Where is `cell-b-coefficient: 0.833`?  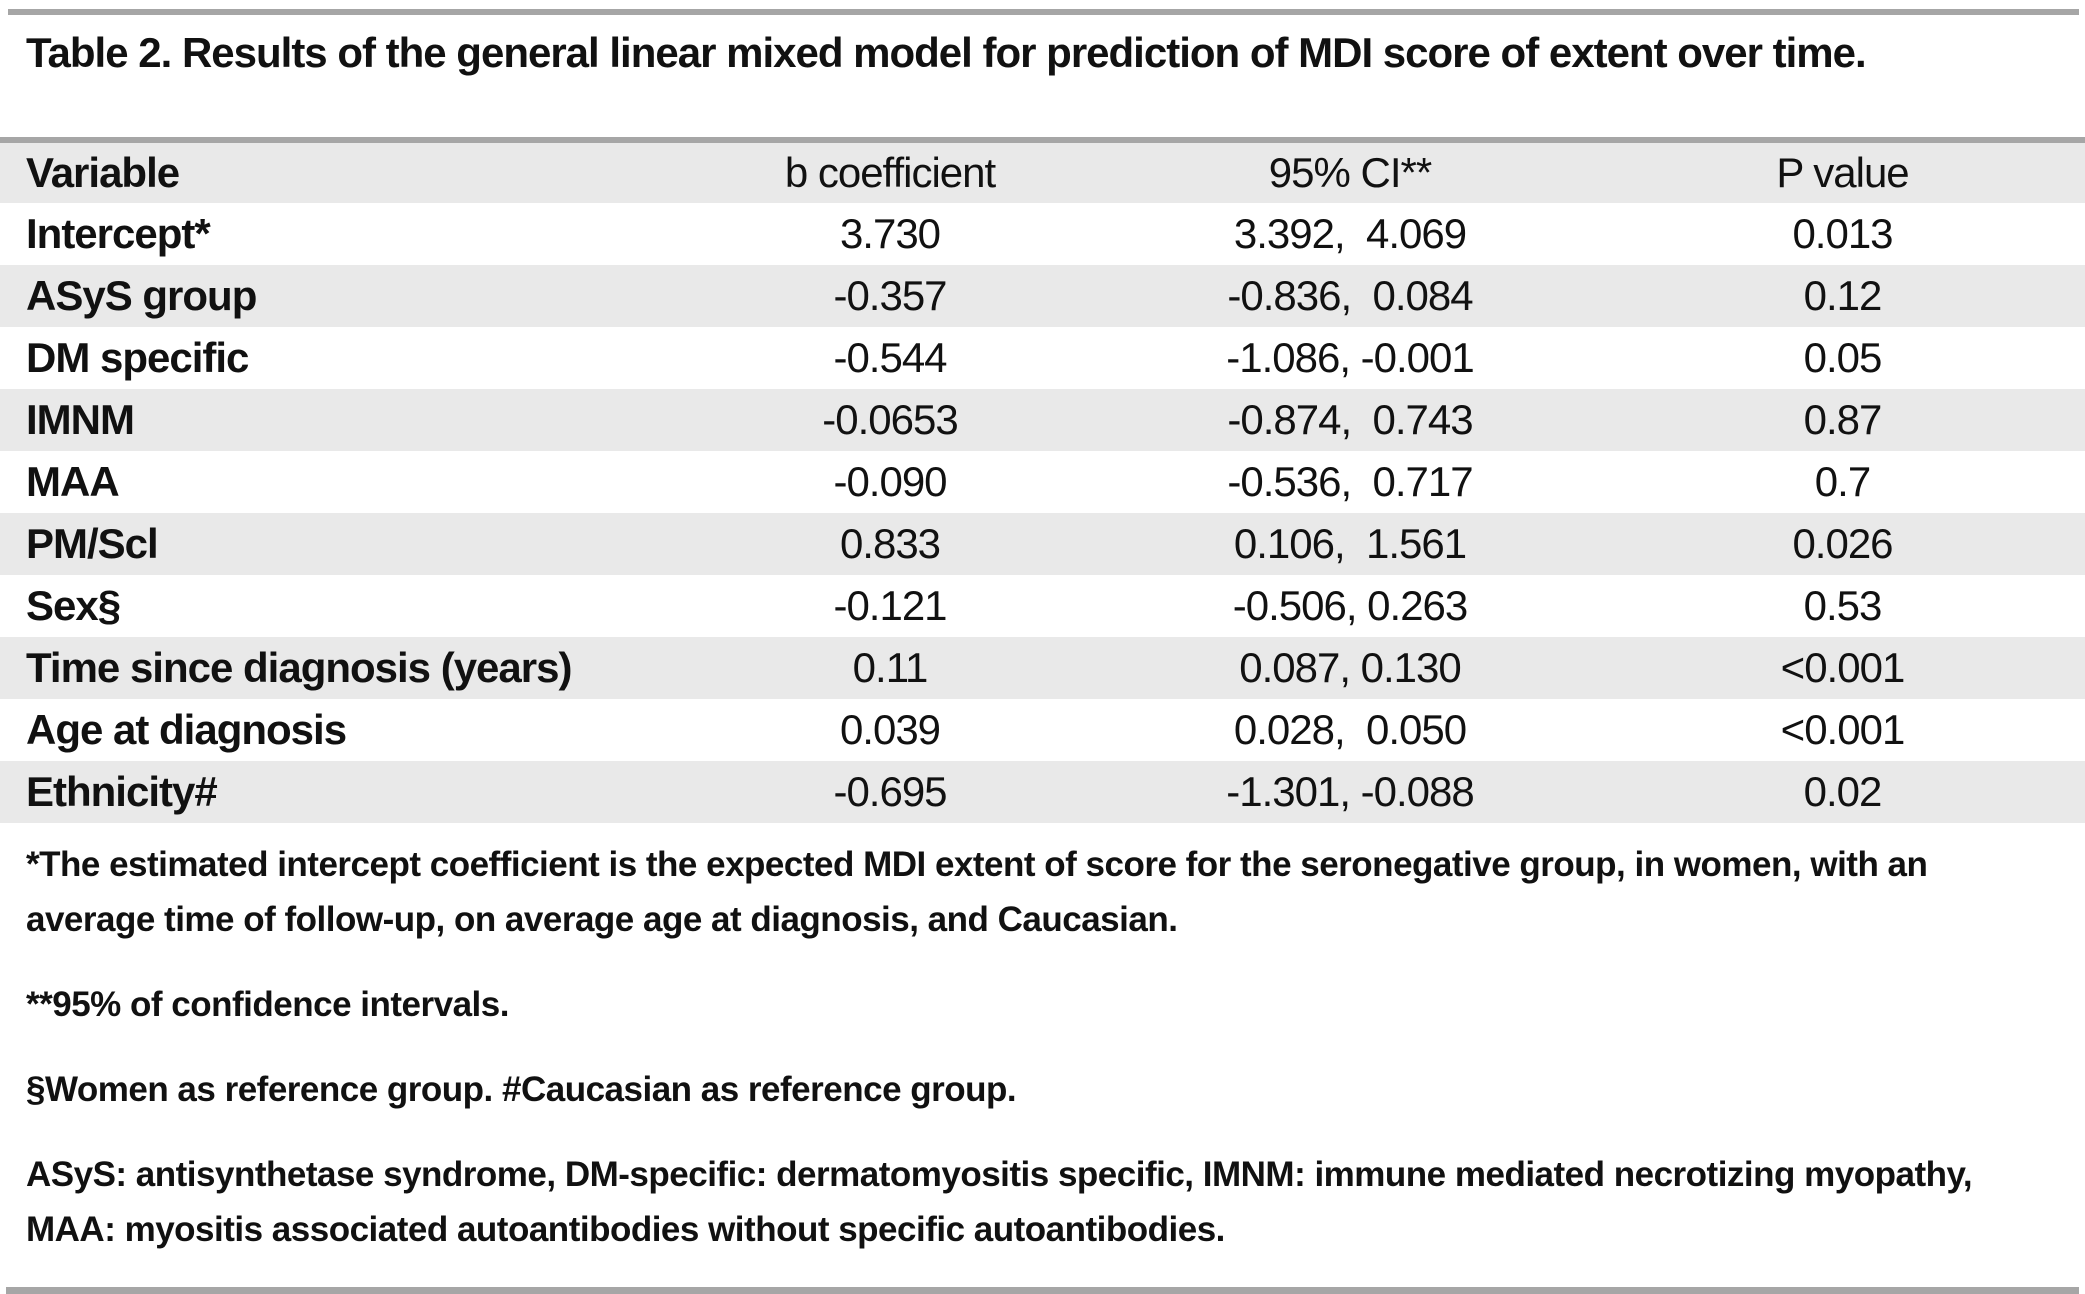 cell-b-coefficient: 0.833 is located at coordinates (890, 543).